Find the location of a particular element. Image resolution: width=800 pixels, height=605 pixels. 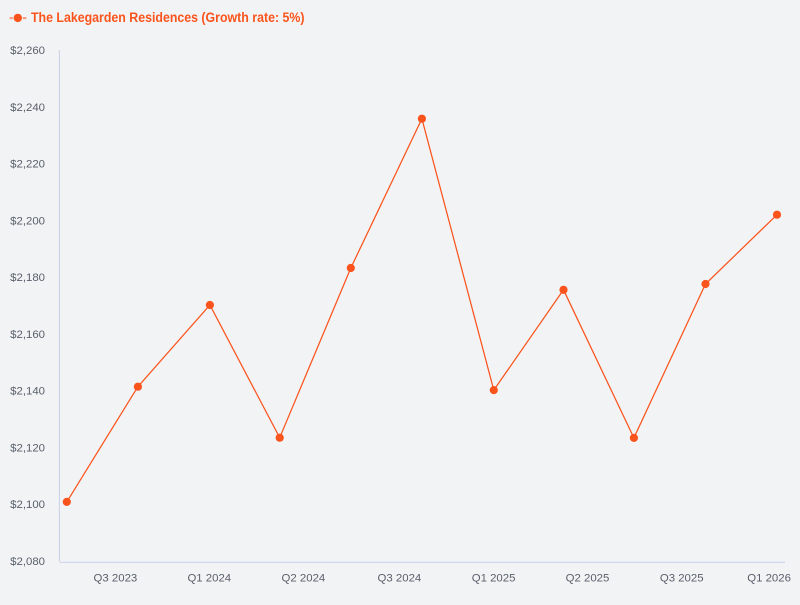

svg-text: $2,220 is located at coordinates (27, 165).